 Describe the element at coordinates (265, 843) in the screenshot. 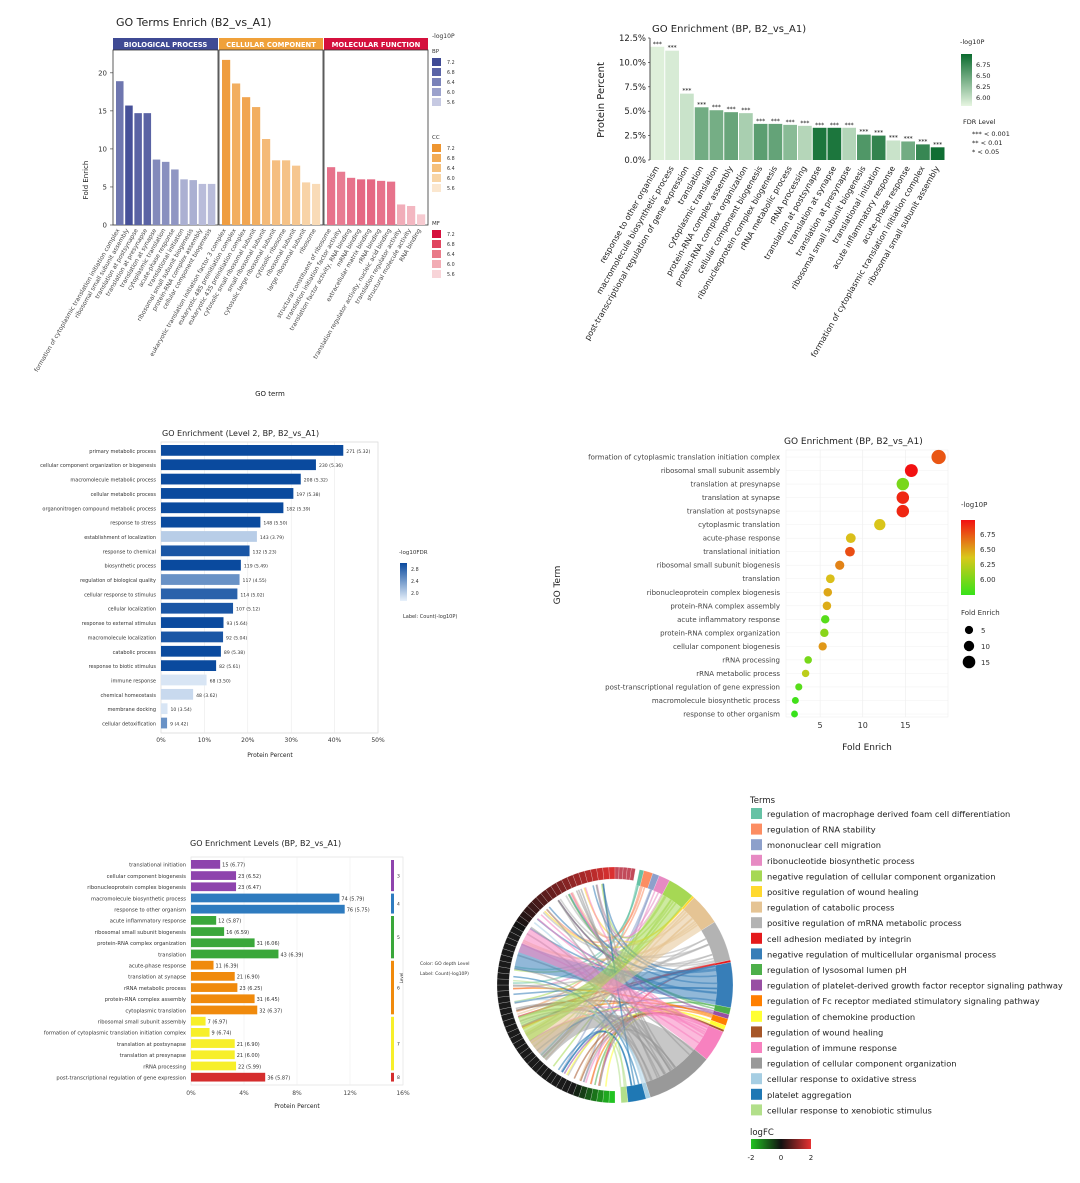

I see `chart-title: GO Enrichment Levels (BP, B2_vs_A1)` at that location.